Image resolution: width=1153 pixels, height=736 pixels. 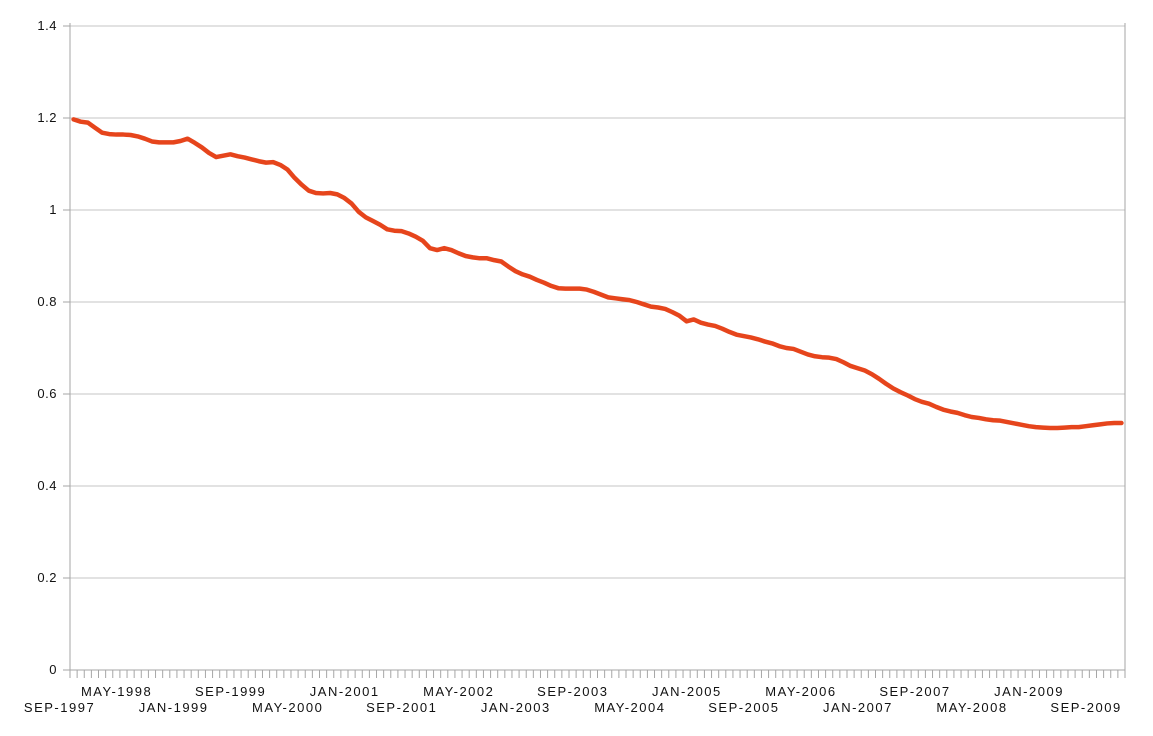 I want to click on x-tick-label: SEP-2009, so click(x=1085, y=707).